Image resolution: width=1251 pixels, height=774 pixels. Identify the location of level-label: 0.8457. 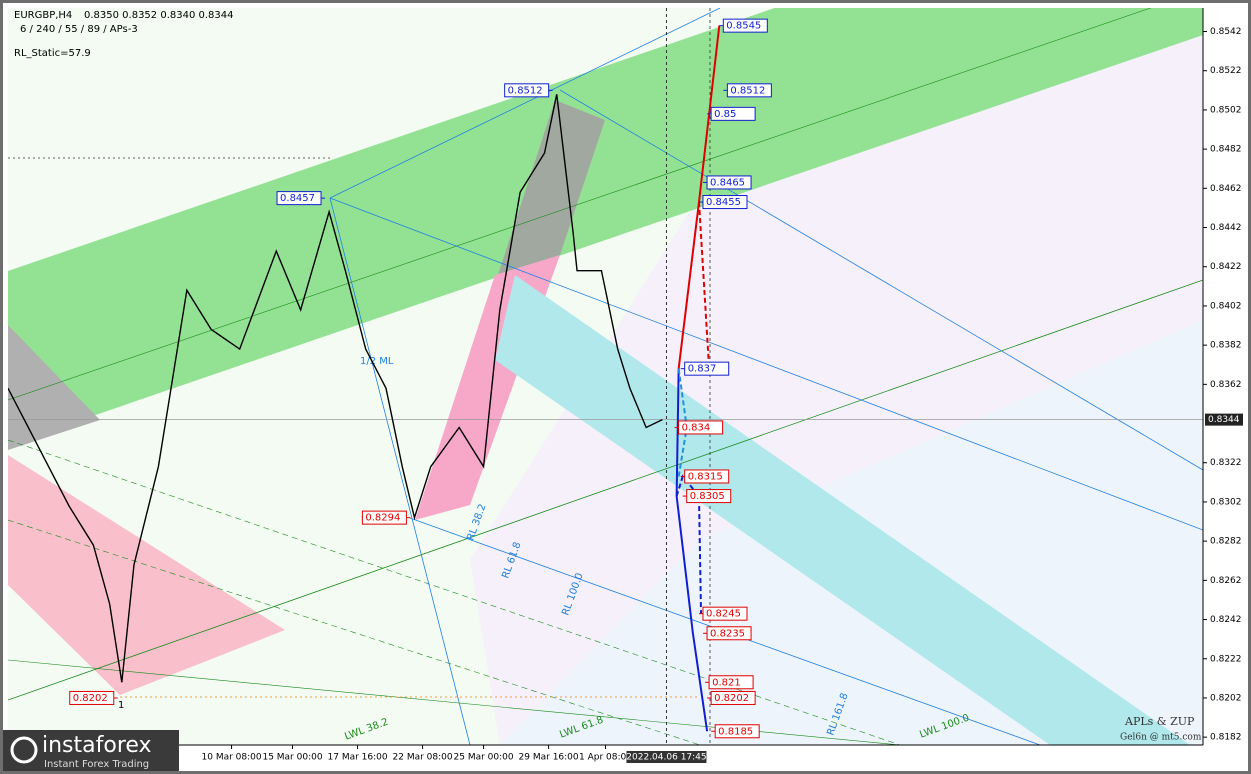
(297, 198).